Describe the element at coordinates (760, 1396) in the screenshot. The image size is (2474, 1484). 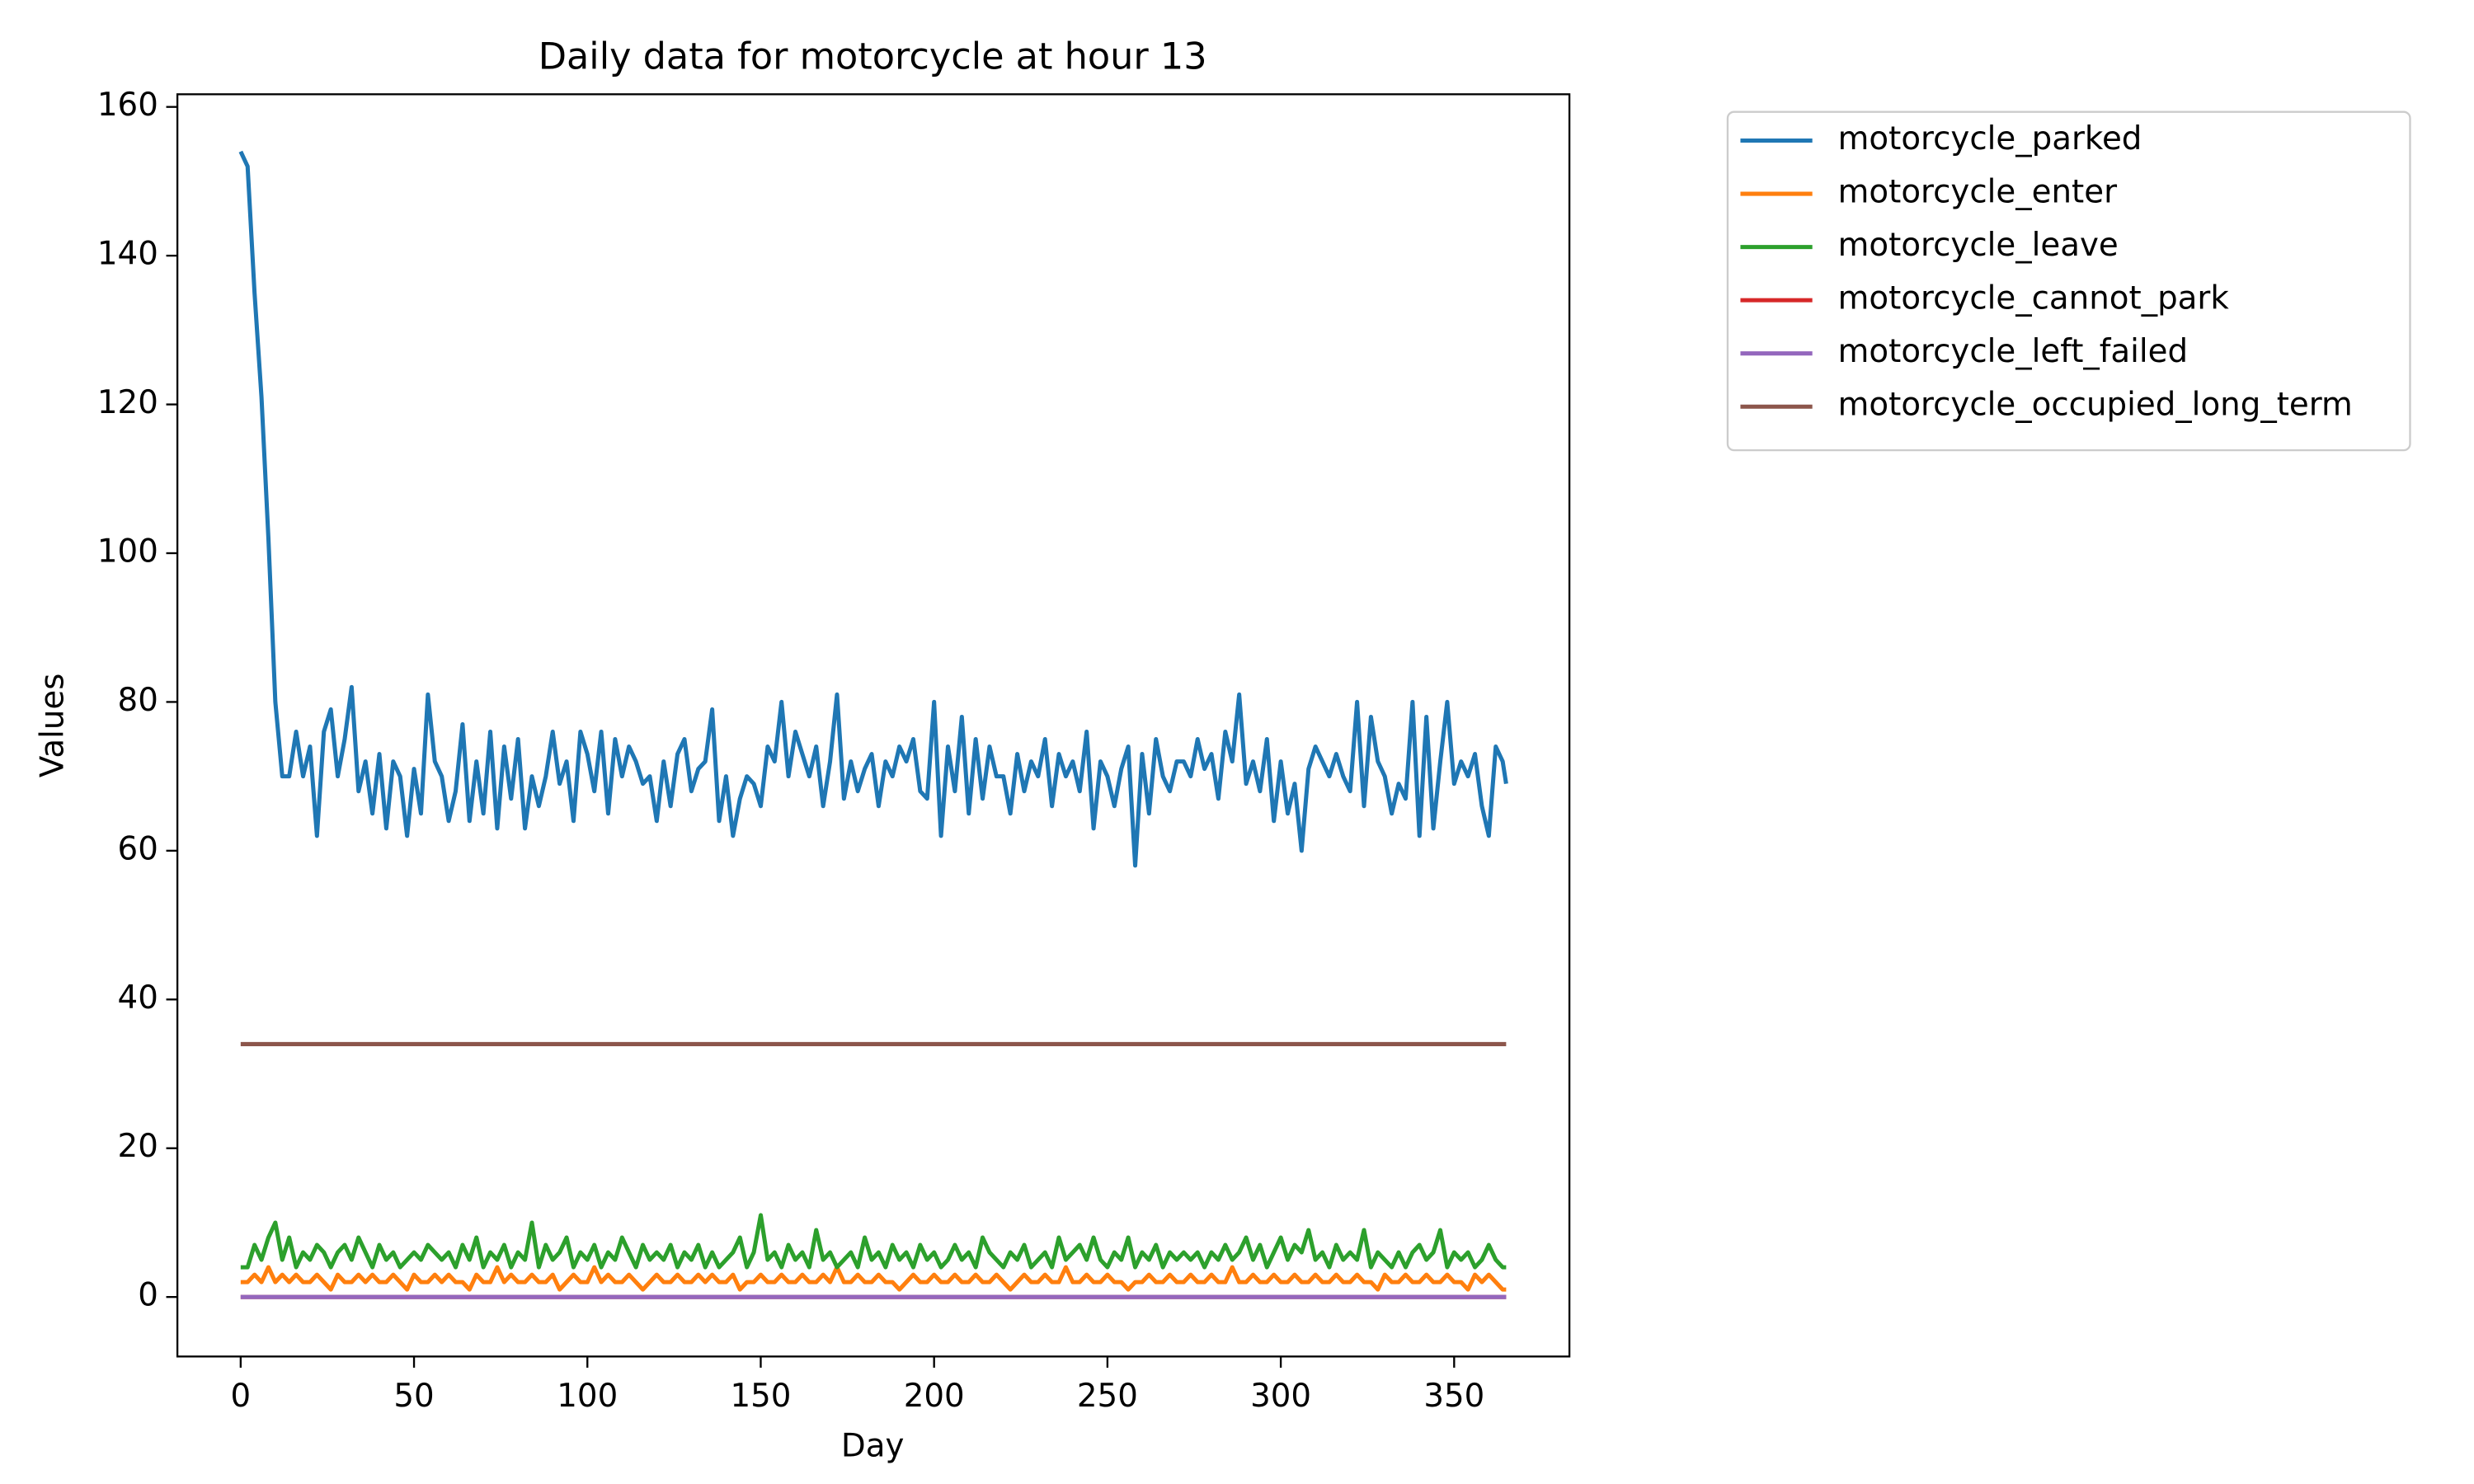
I see `x-tick-label: 150` at that location.